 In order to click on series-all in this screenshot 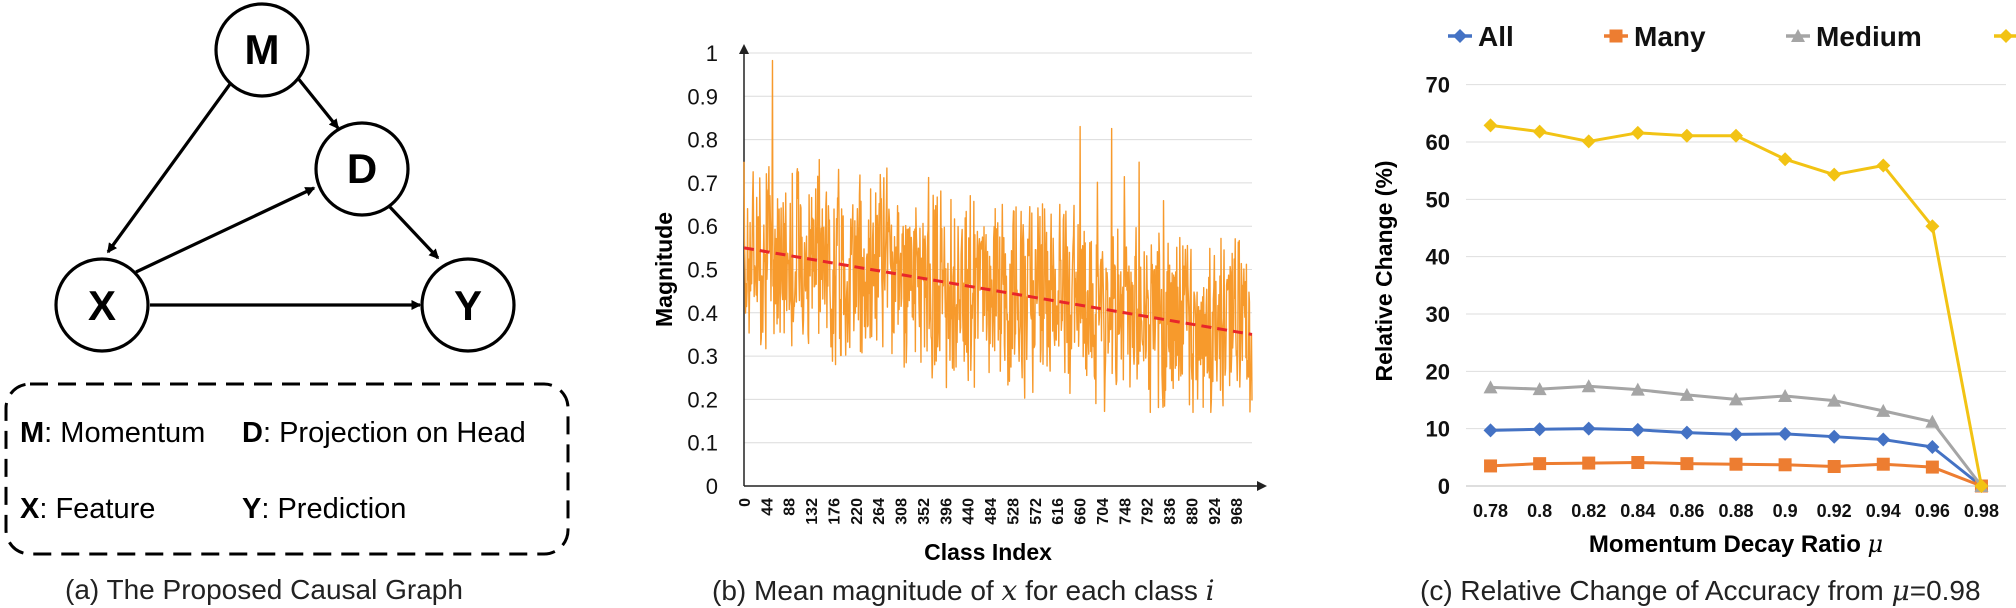, I will do `click(1736, 457)`.